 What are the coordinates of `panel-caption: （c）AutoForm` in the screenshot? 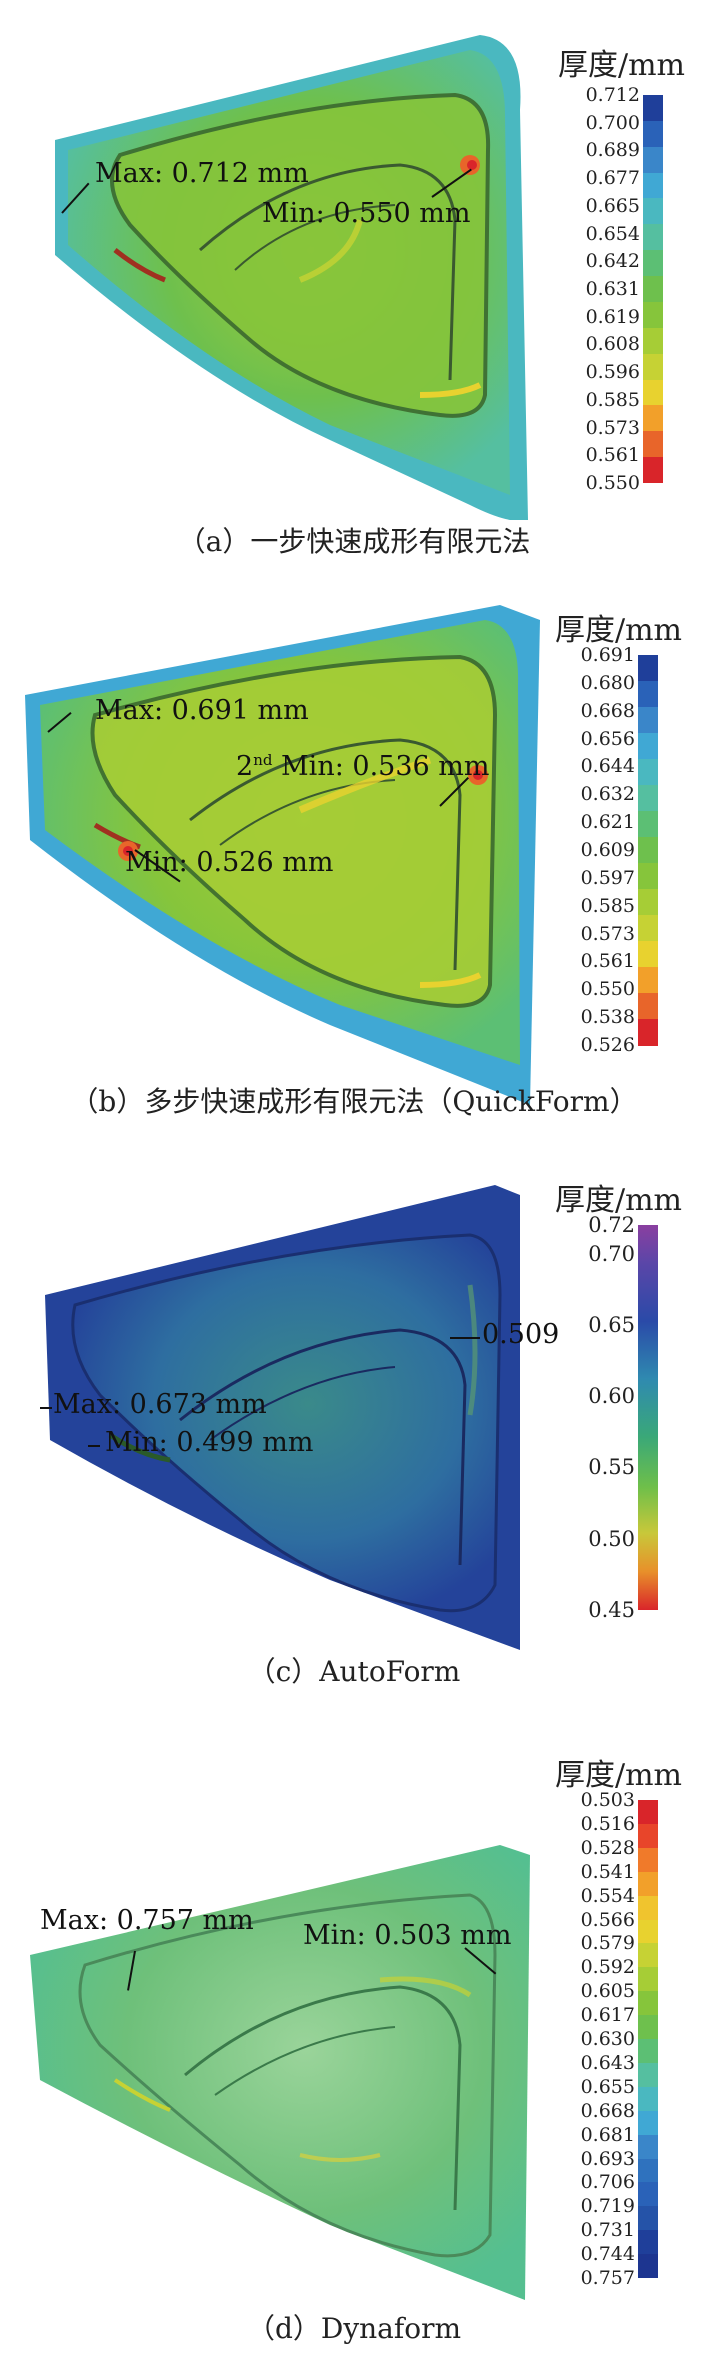 It's located at (354, 1671).